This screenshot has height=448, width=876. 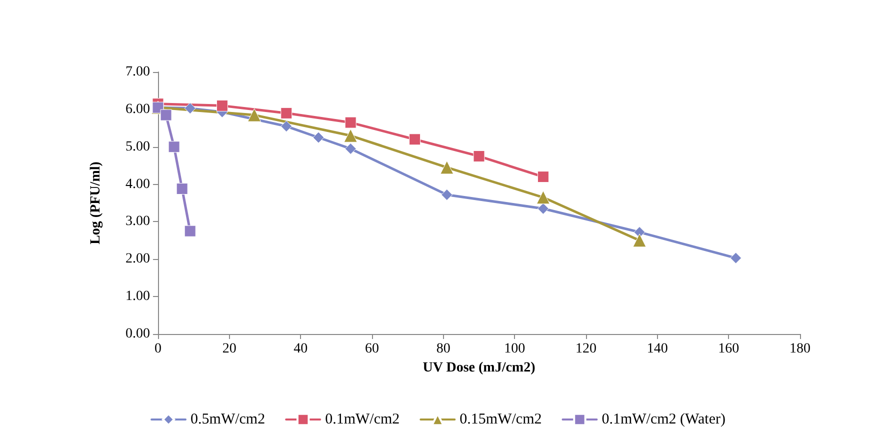 What do you see at coordinates (138, 184) in the screenshot?
I see `y-tick-label: 4.00` at bounding box center [138, 184].